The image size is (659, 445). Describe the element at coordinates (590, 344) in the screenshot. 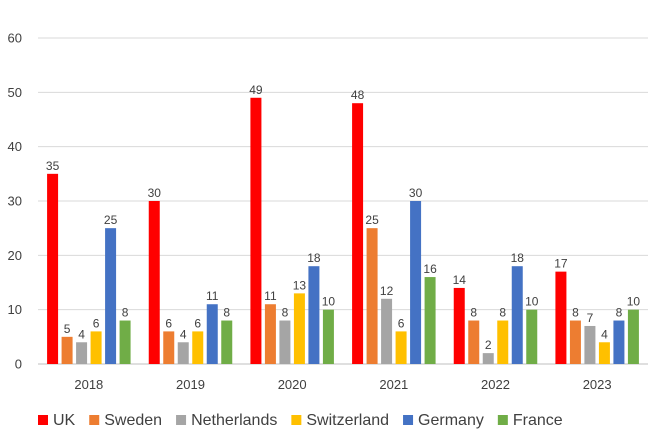

I see `bar-netherlands-2023` at that location.